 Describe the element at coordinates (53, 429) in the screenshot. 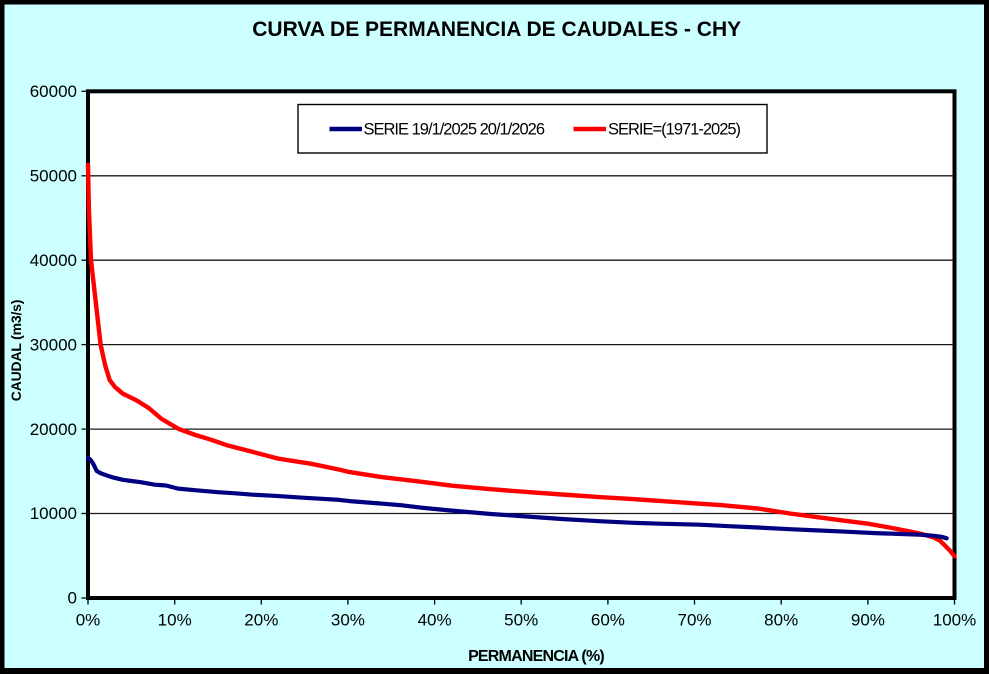

I see `svg-text: 20000` at that location.